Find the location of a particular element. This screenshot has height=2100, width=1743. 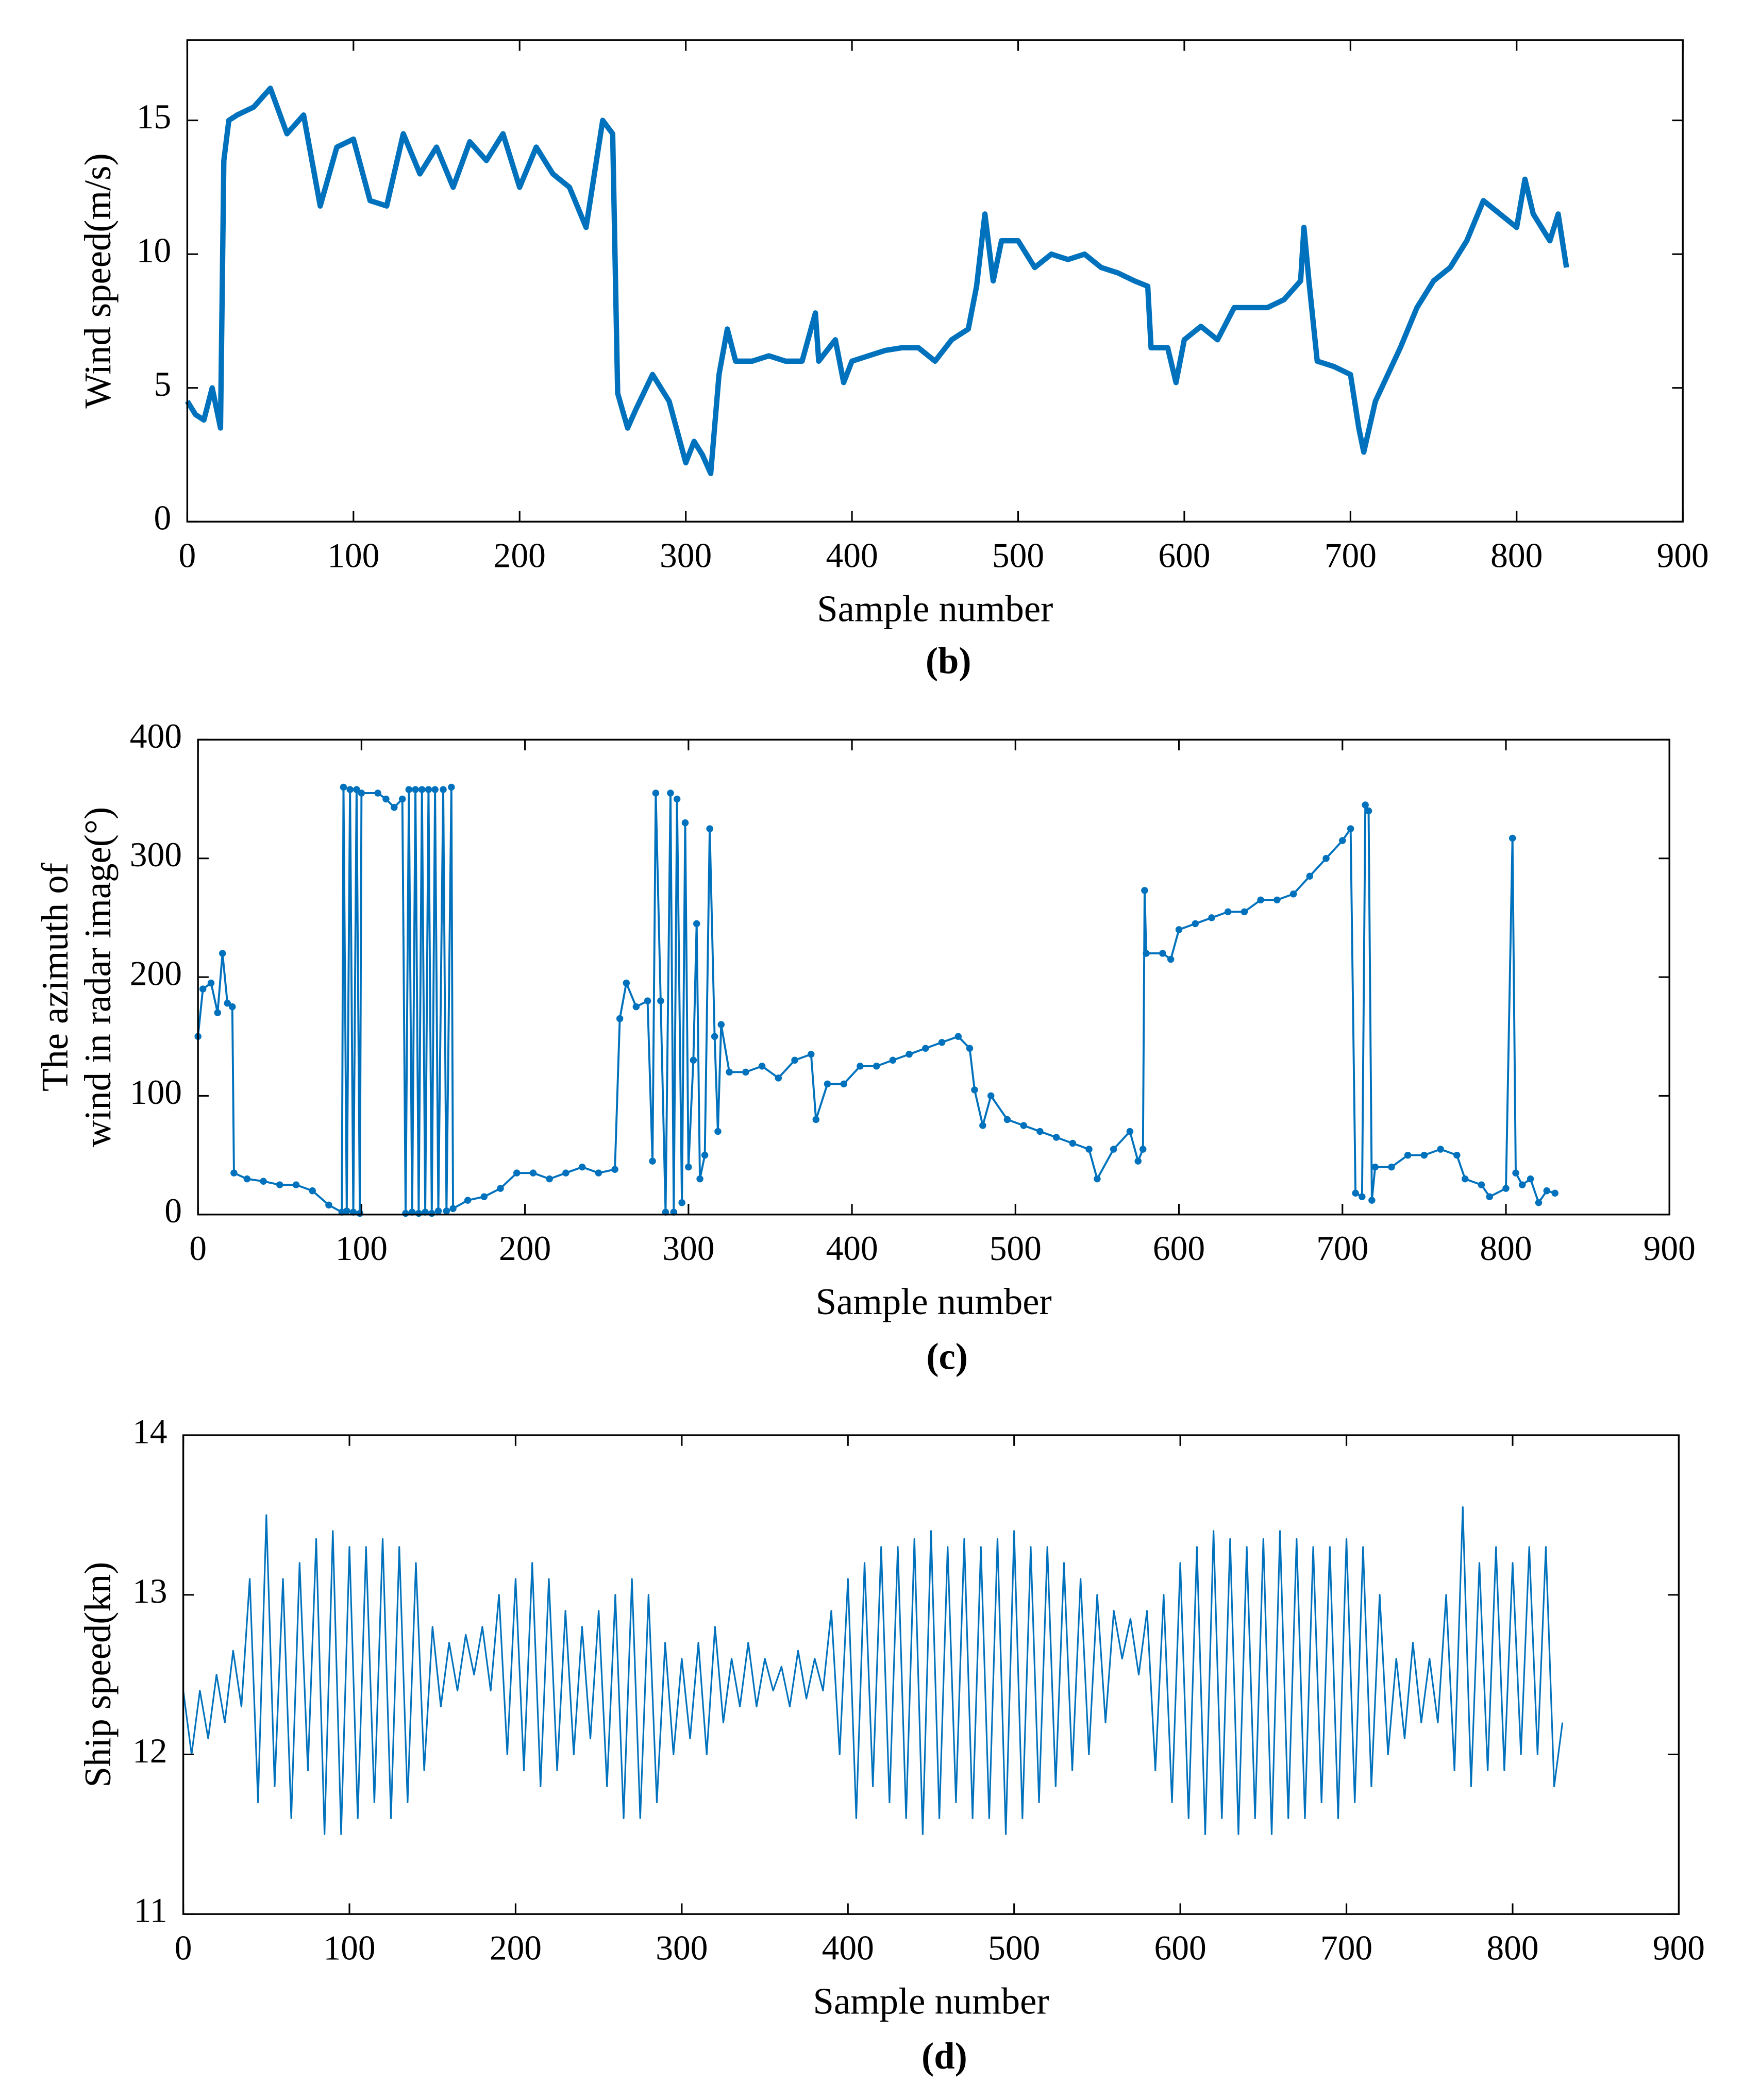

y-axis-label: The azimuth of is located at coordinates (55, 976).